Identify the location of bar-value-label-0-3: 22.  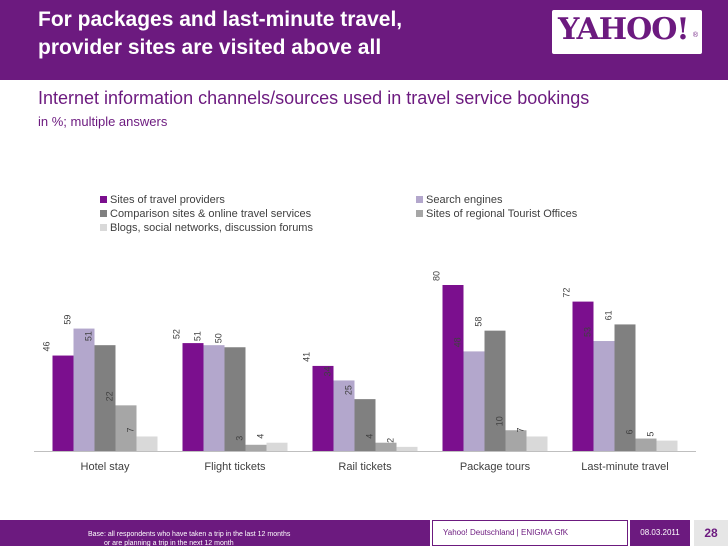
(110, 396).